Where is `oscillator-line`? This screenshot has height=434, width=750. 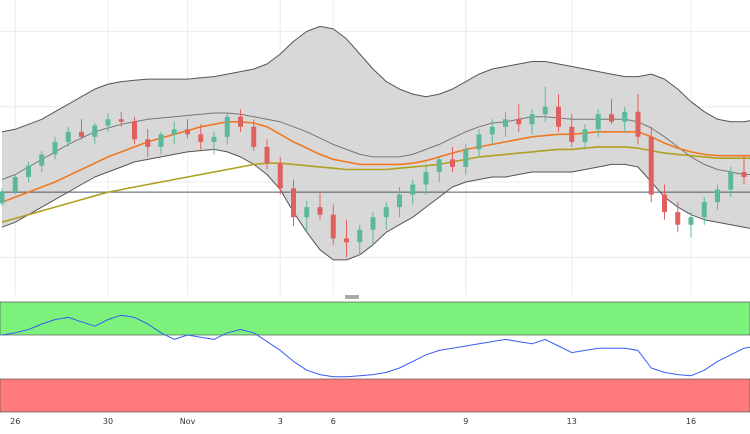 oscillator-line is located at coordinates (375, 346).